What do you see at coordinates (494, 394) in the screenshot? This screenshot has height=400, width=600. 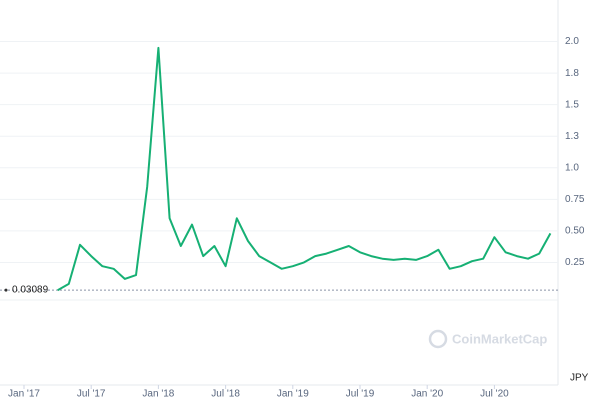 I see `x-tick-label: Jul '20` at bounding box center [494, 394].